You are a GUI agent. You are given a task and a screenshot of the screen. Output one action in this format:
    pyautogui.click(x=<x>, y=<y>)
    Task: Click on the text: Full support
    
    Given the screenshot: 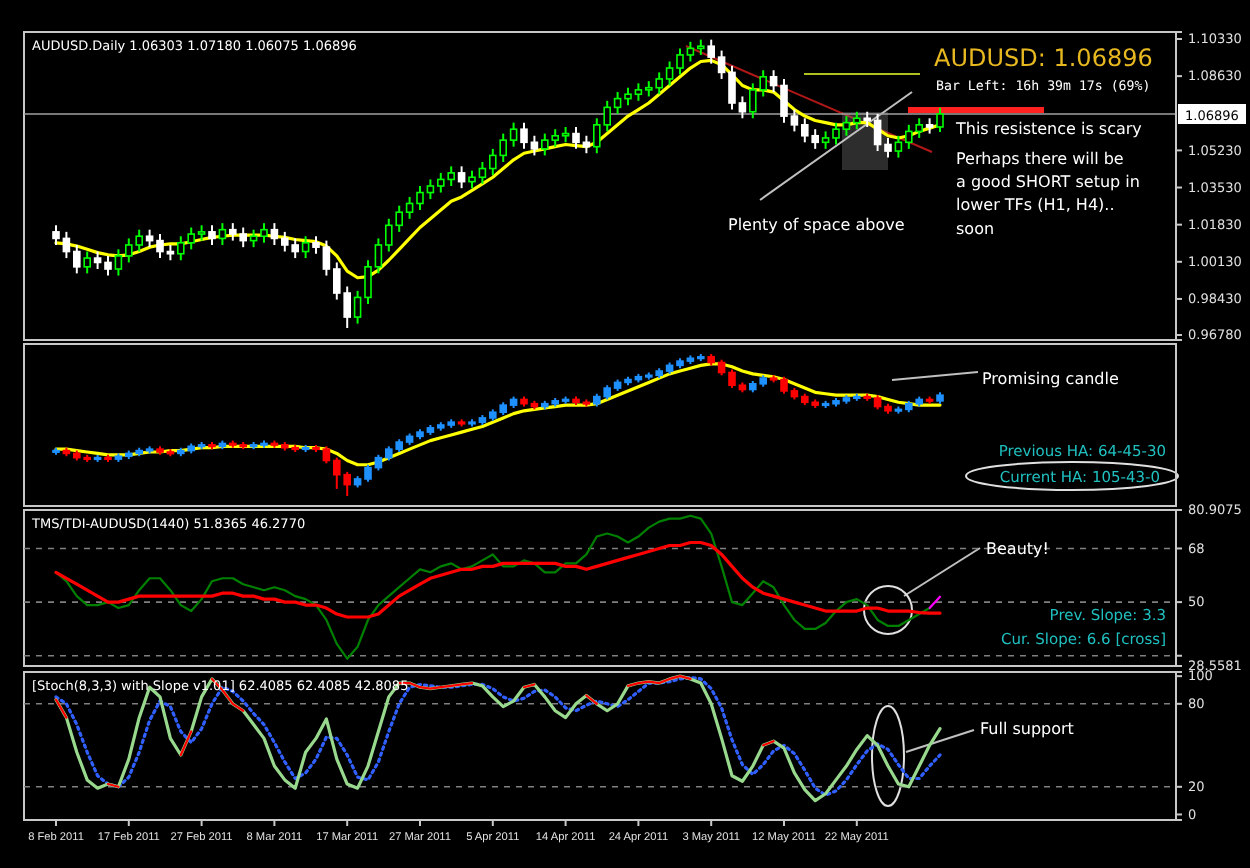 What is the action you would take?
    pyautogui.click(x=1027, y=729)
    